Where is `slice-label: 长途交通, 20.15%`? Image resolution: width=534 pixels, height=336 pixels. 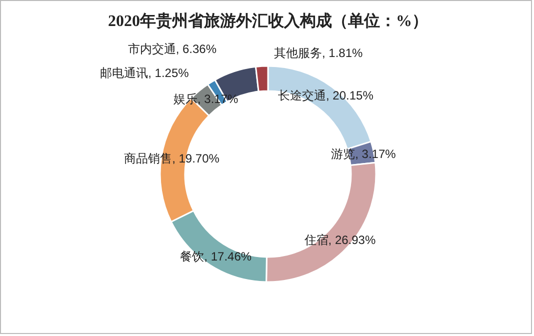 slice-label: 长途交通, 20.15% is located at coordinates (326, 95).